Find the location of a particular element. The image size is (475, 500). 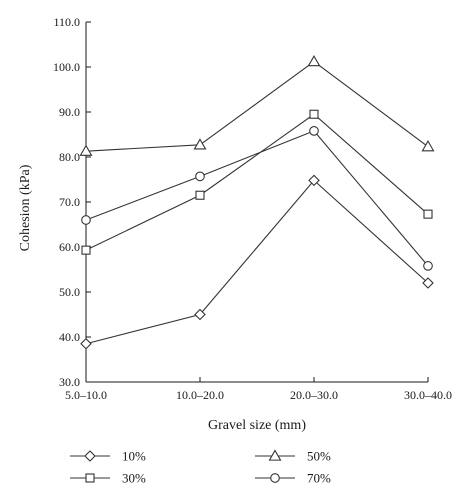

legend-item-50%: 50% is located at coordinates (293, 456).